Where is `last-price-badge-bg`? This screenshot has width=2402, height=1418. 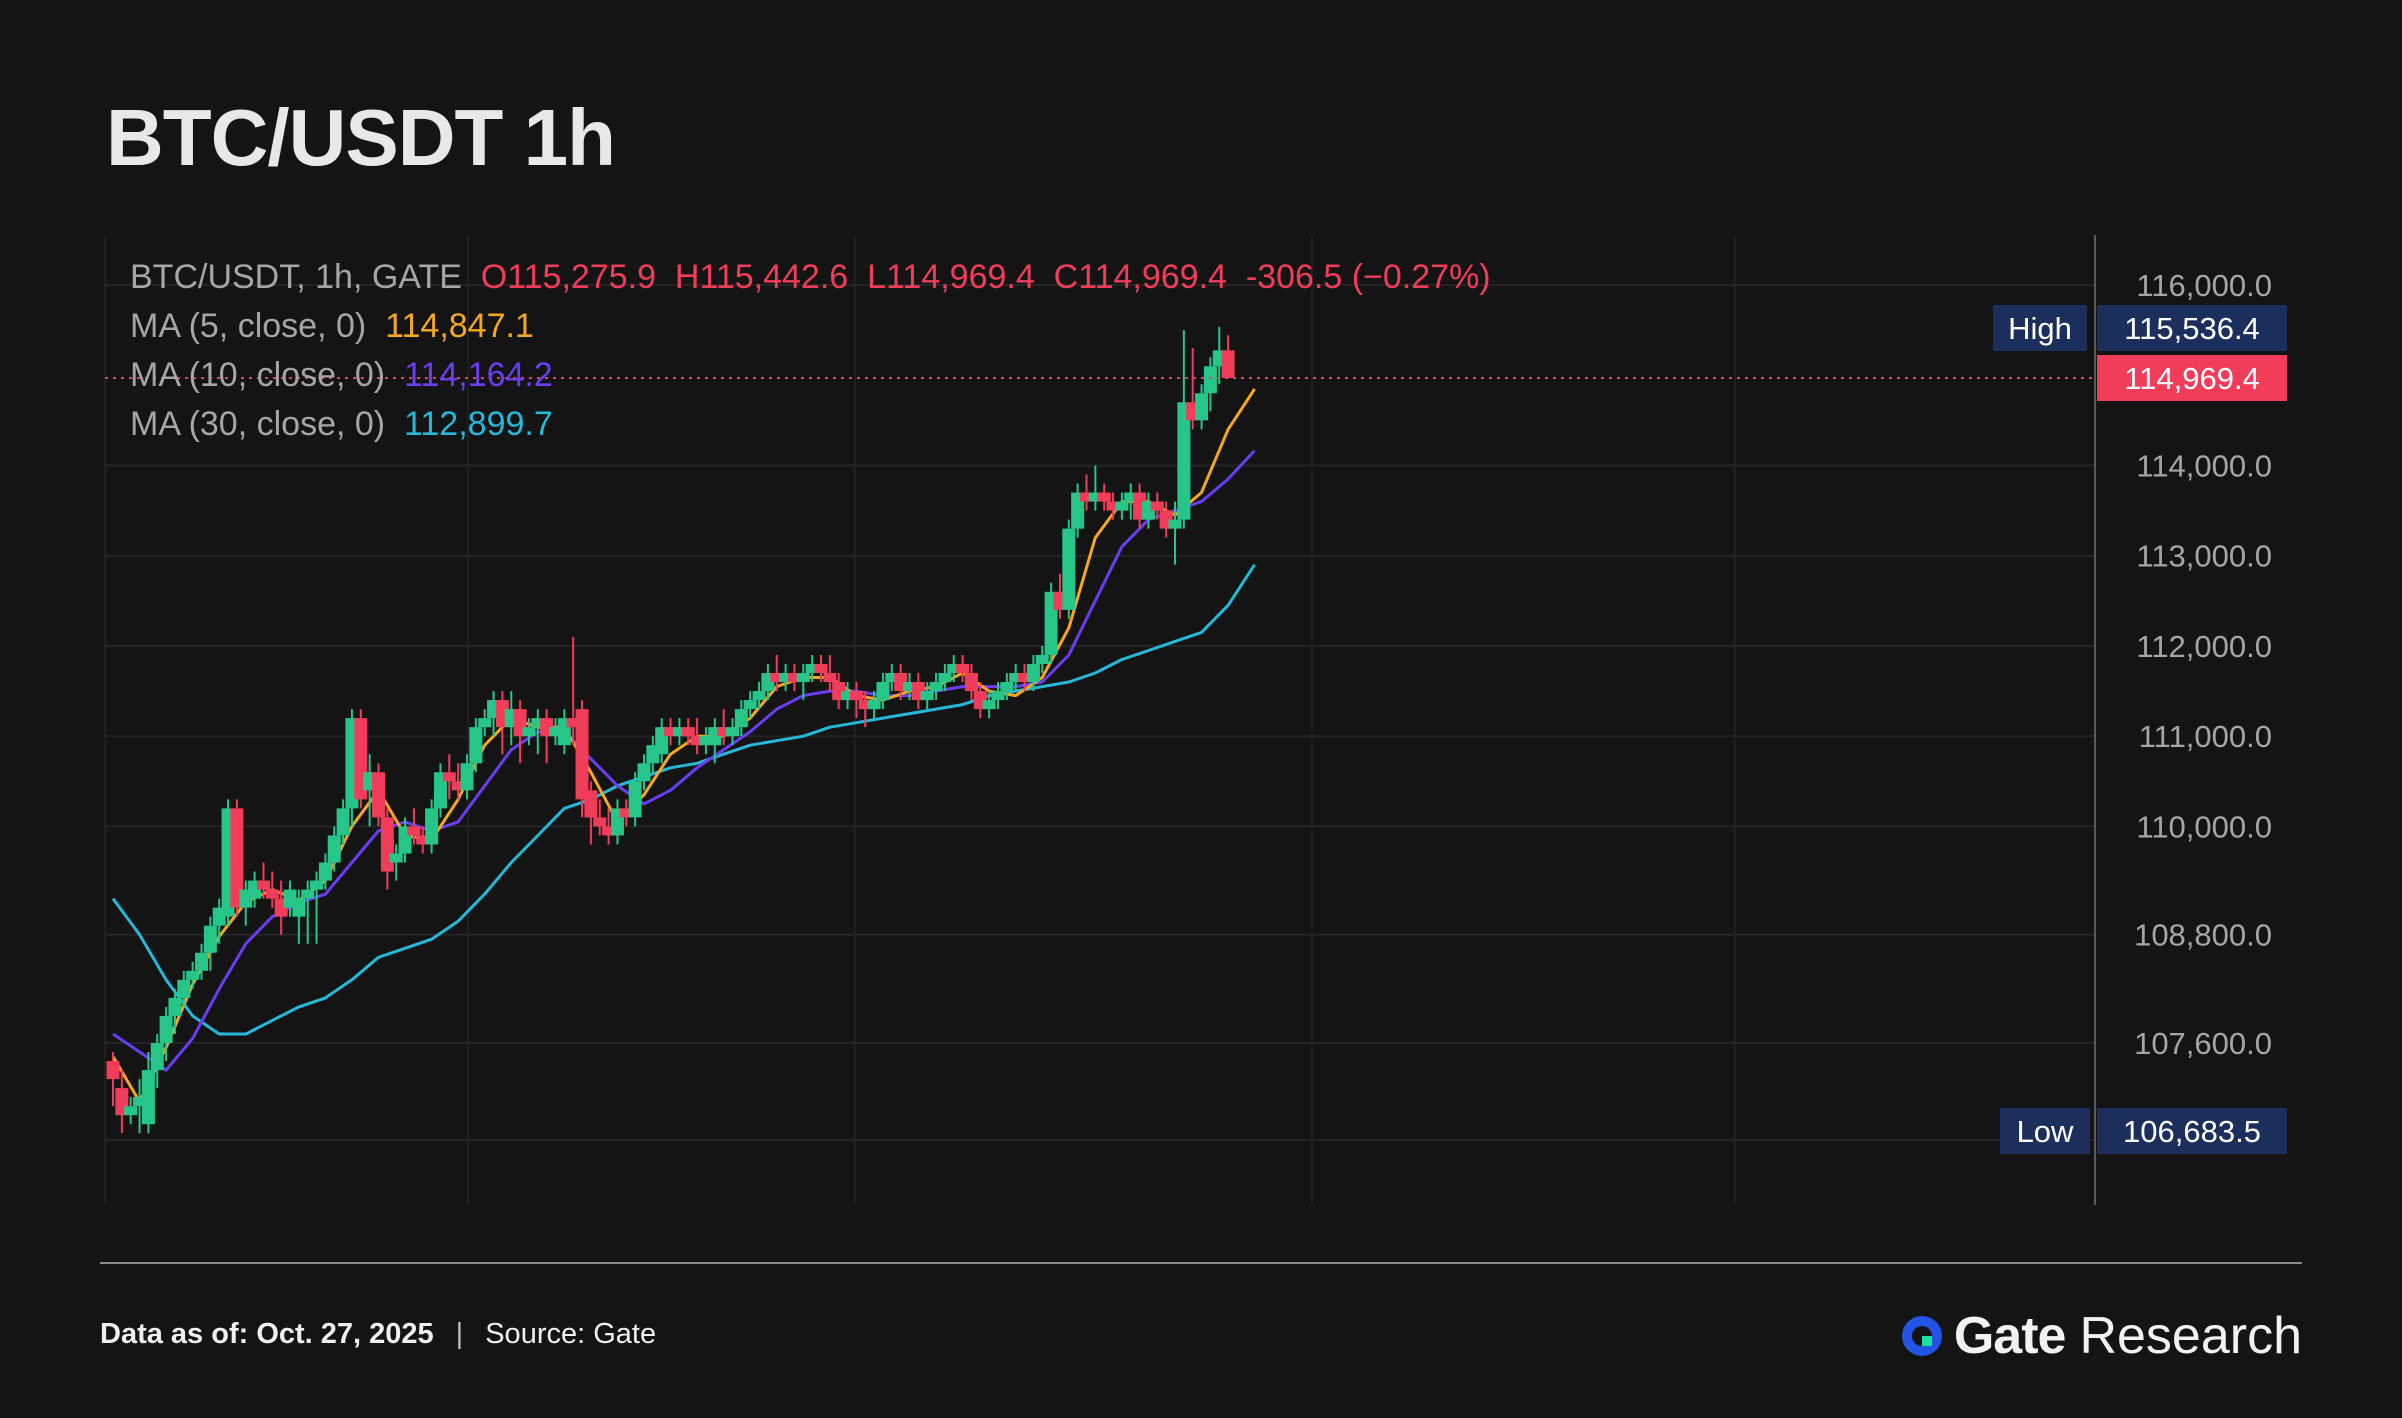 last-price-badge-bg is located at coordinates (2192, 378).